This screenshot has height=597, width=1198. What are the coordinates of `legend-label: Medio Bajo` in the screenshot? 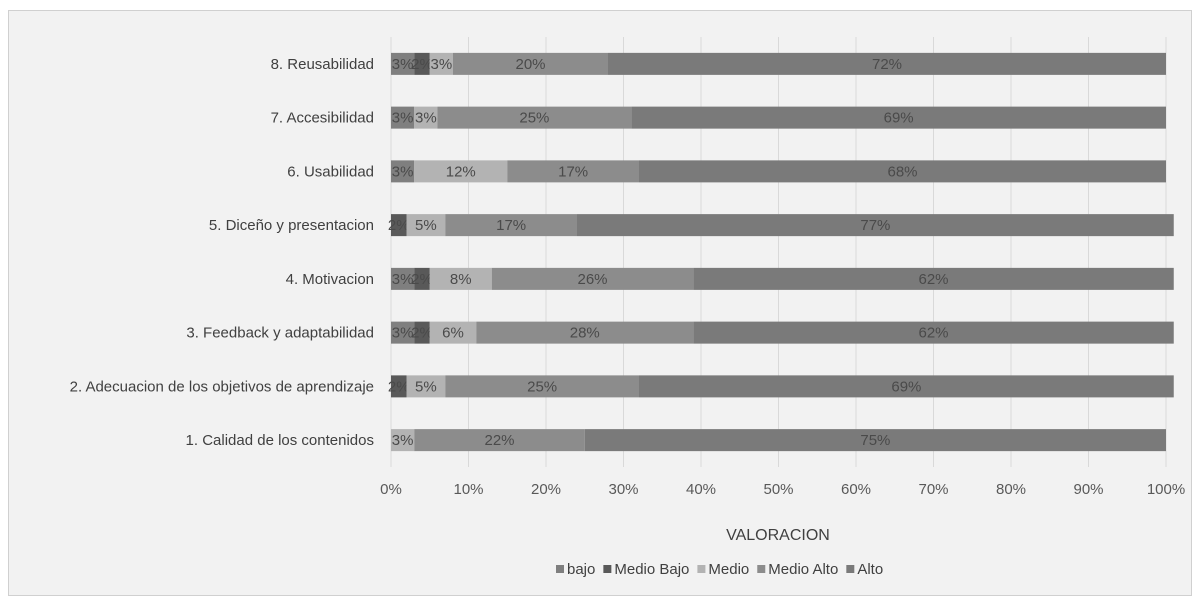 It's located at (651, 569).